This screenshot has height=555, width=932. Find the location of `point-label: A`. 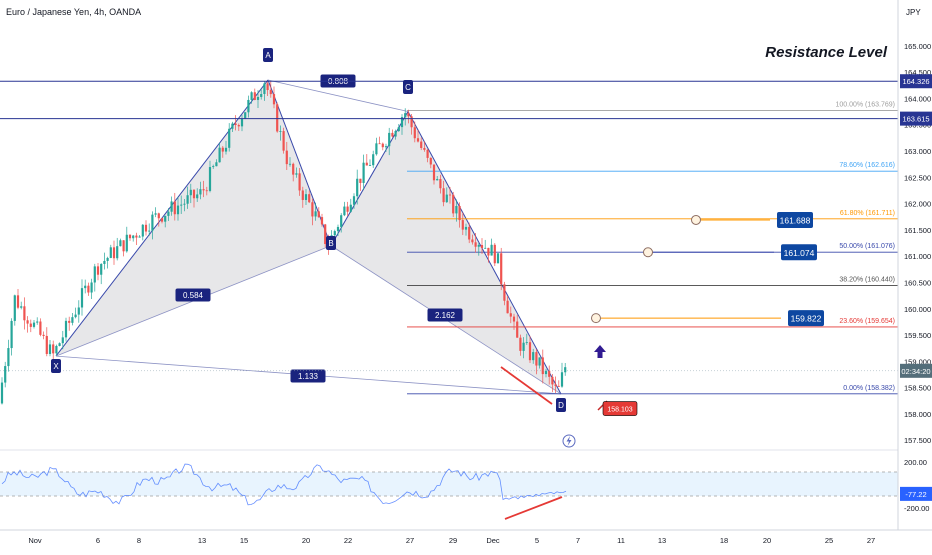

point-label: A is located at coordinates (268, 55).